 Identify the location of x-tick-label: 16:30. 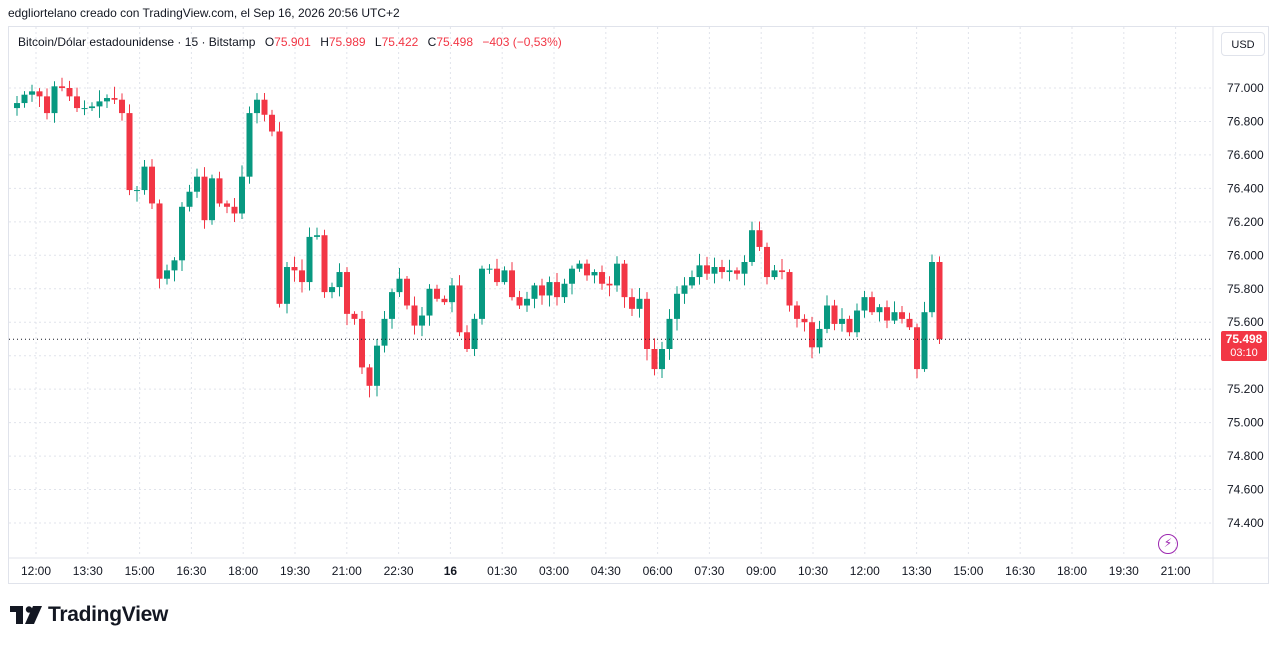
(1020, 571).